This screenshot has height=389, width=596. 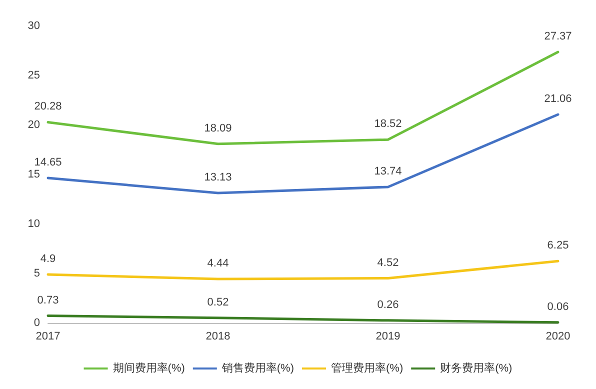 I want to click on x-tick-label: 2017, so click(x=48, y=336).